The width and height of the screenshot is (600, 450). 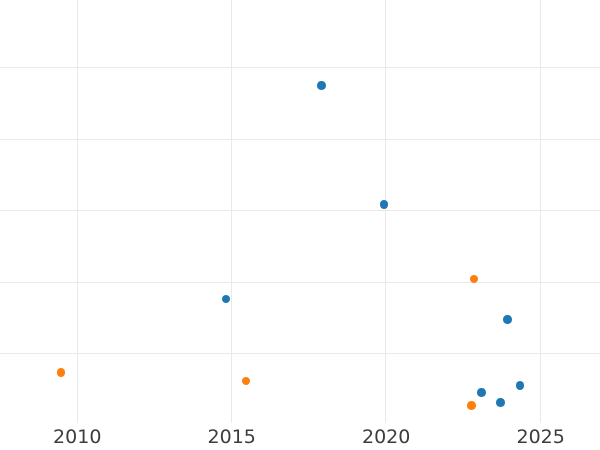 What do you see at coordinates (540, 437) in the screenshot?
I see `x-tick-label: 2025` at bounding box center [540, 437].